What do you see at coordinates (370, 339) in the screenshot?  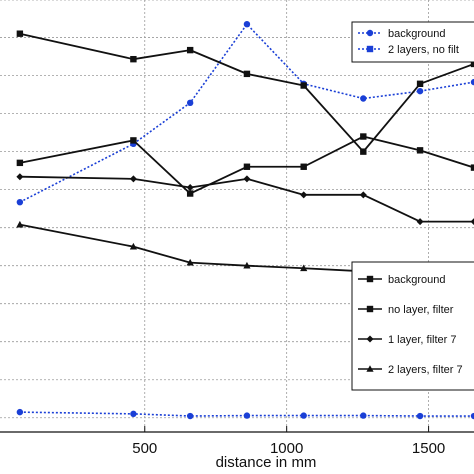 I see `legend-entry-2-marker` at bounding box center [370, 339].